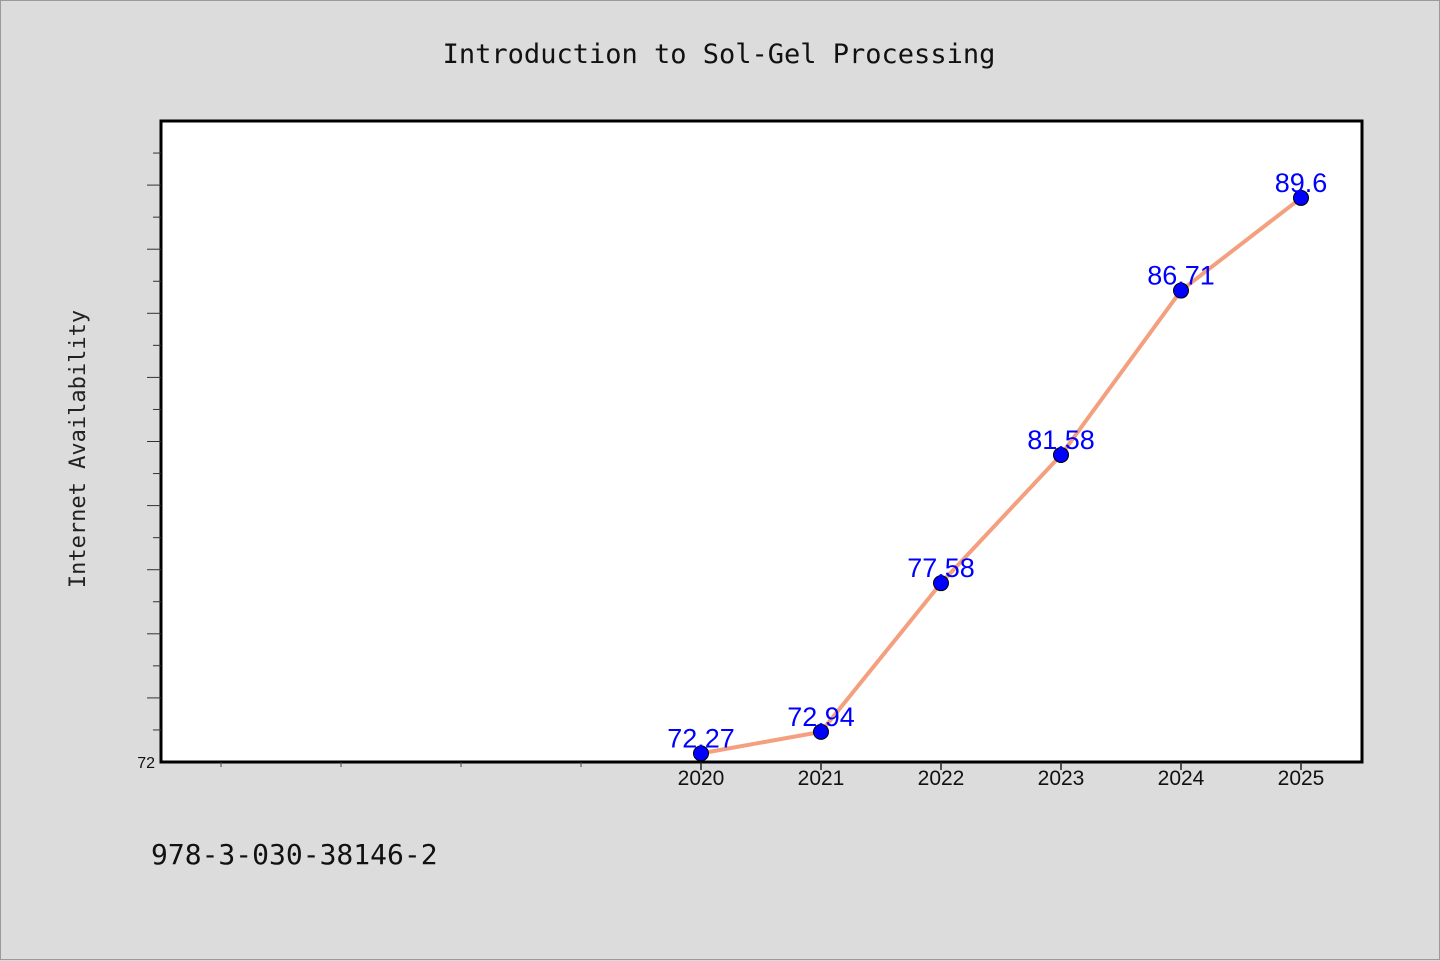 Image resolution: width=1440 pixels, height=961 pixels. What do you see at coordinates (1061, 778) in the screenshot?
I see `x-tick-label: 2023` at bounding box center [1061, 778].